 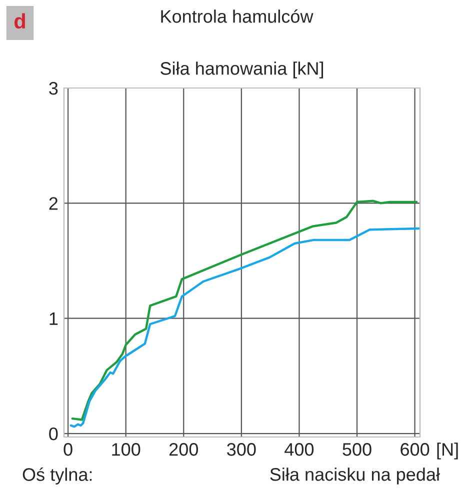 What do you see at coordinates (57, 476) in the screenshot?
I see `text: Oś tylna:` at bounding box center [57, 476].